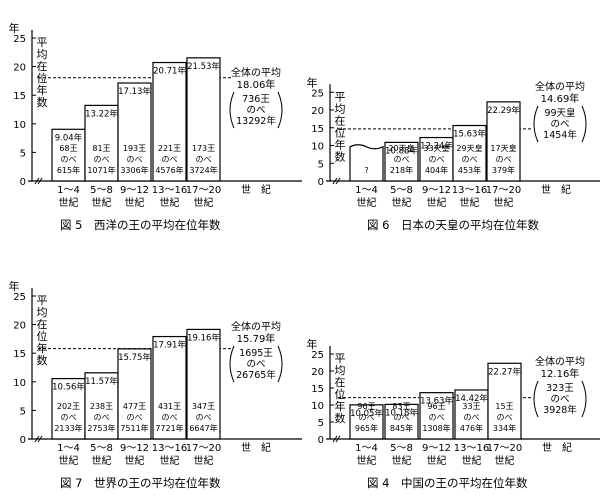  I want to click on average-detail: 26765年, so click(256, 375).